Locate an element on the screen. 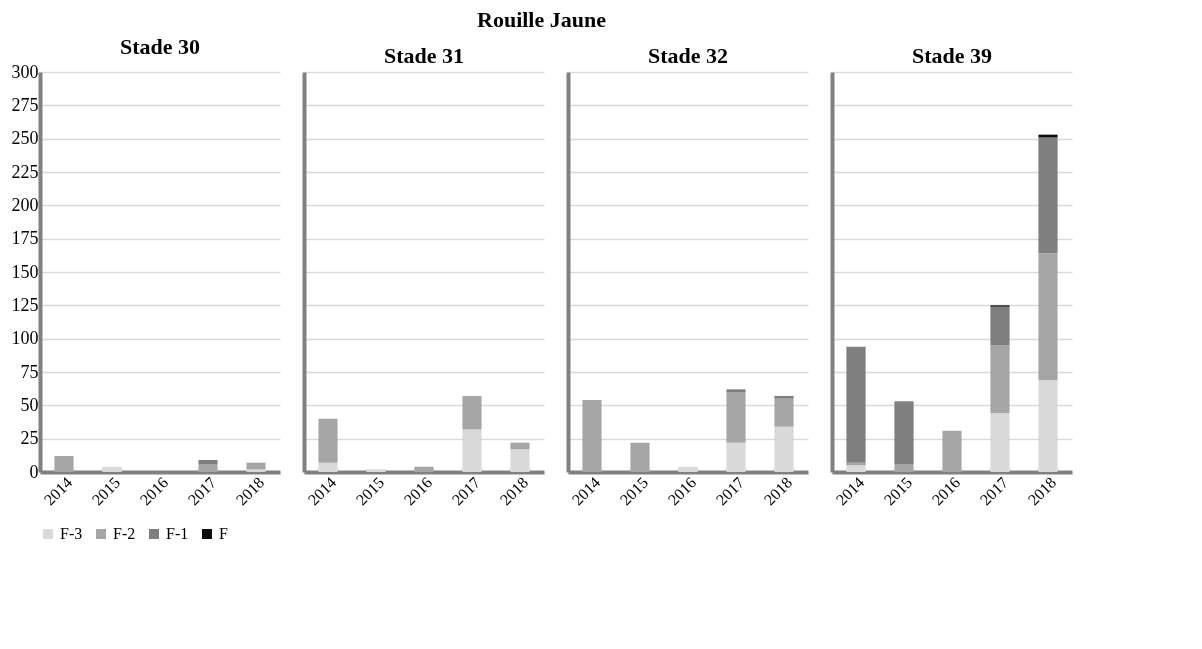 The image size is (1202, 649). y-tick-label: 250 is located at coordinates (25, 138).